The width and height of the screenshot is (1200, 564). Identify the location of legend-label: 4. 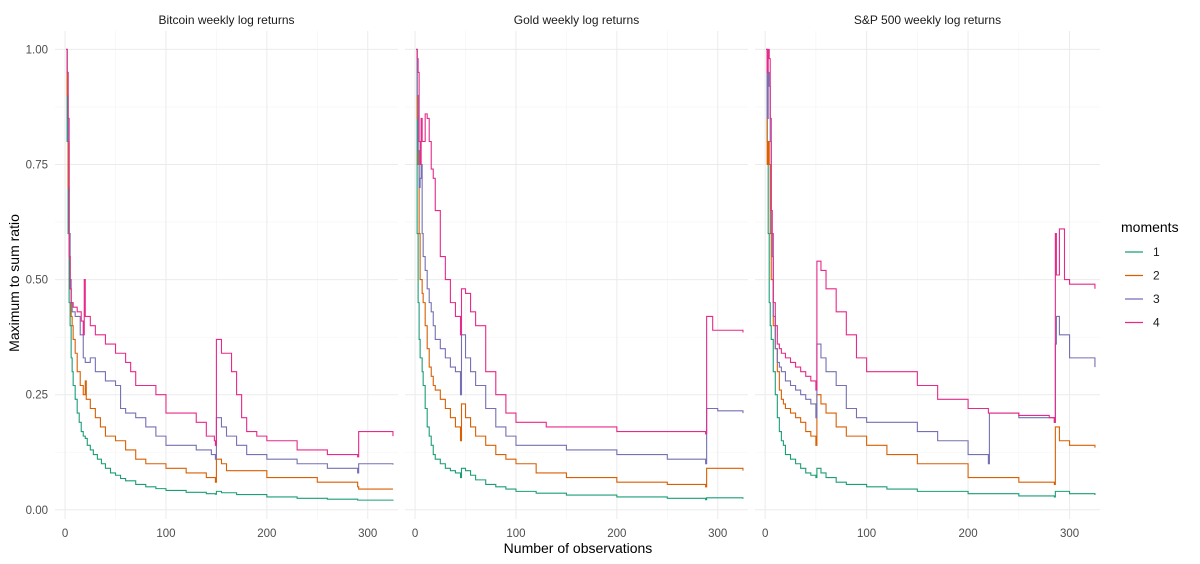
(1156, 323).